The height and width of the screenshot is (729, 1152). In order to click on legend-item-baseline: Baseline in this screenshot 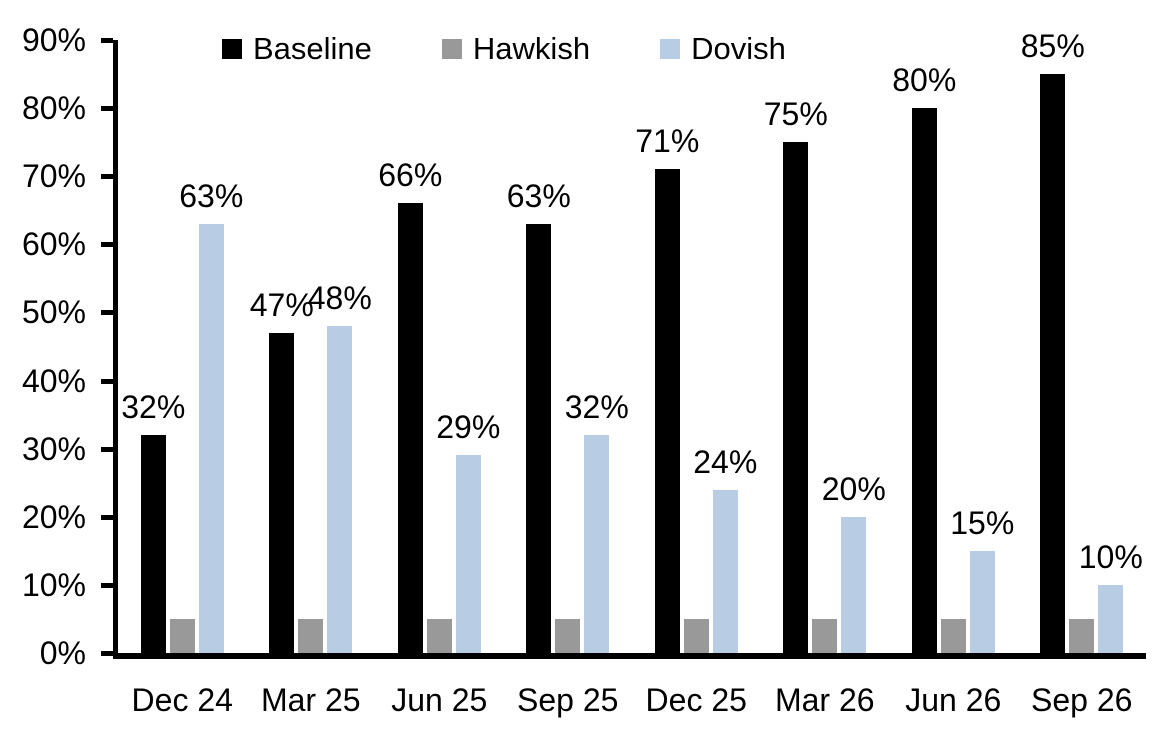, I will do `click(297, 48)`.